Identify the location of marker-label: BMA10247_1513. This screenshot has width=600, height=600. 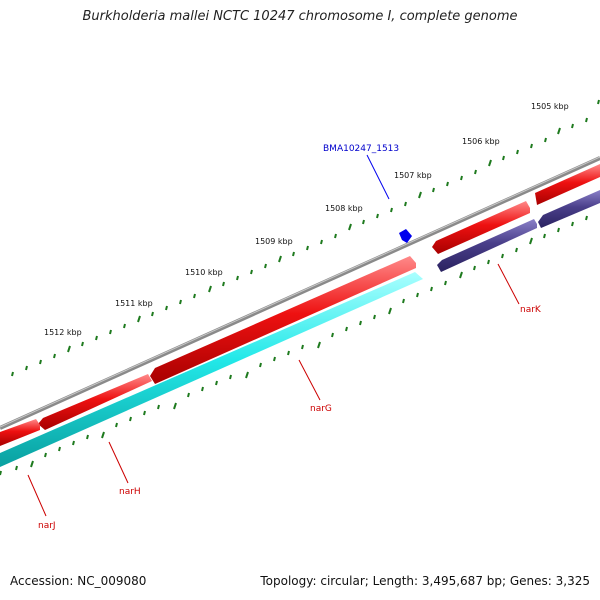
(361, 149).